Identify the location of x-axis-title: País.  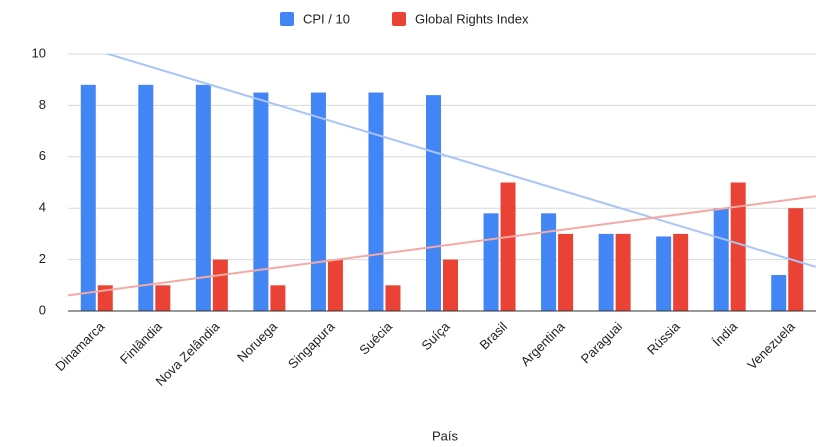
(445, 435).